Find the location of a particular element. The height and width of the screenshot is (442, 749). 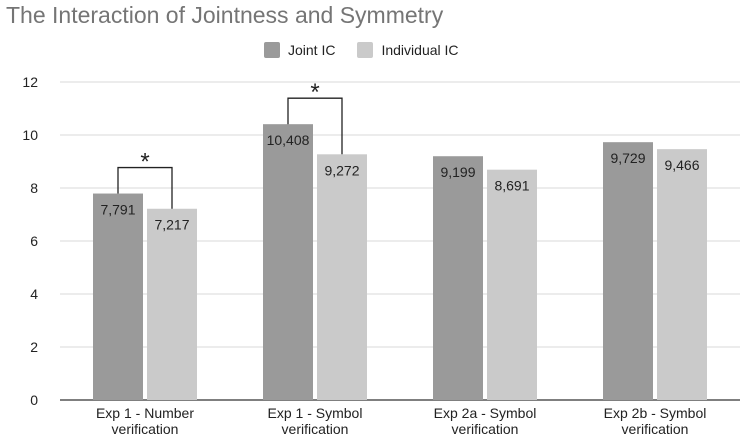

legend-item-individual-ic: Individual IC is located at coordinates (408, 50).